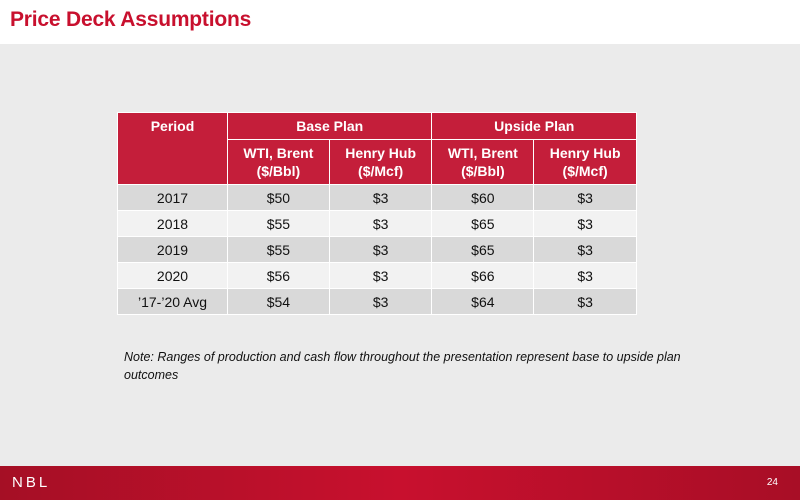 The image size is (800, 500). I want to click on header-upside-wti-line2: ($/Bbl), so click(483, 171).